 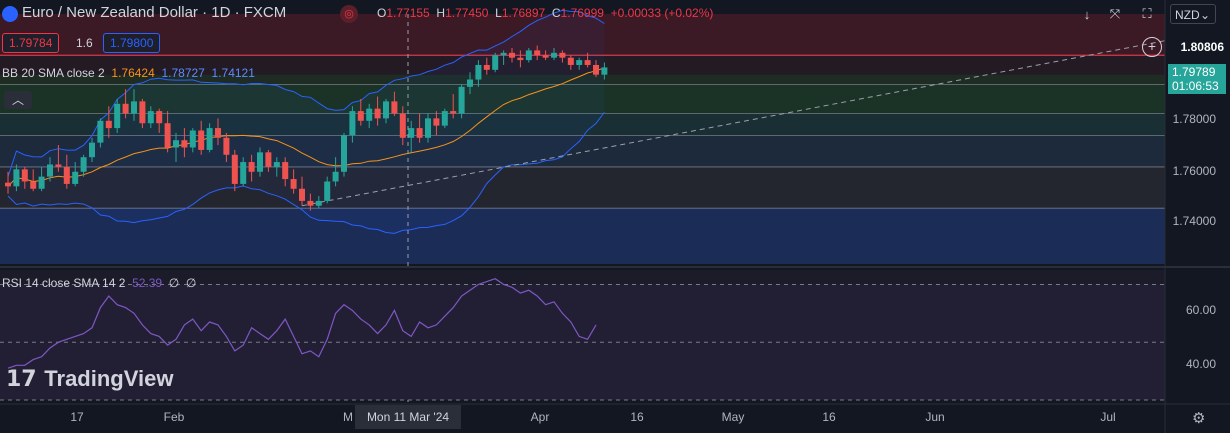 I want to click on bb-lower-value: 1.74121, so click(x=233, y=73).